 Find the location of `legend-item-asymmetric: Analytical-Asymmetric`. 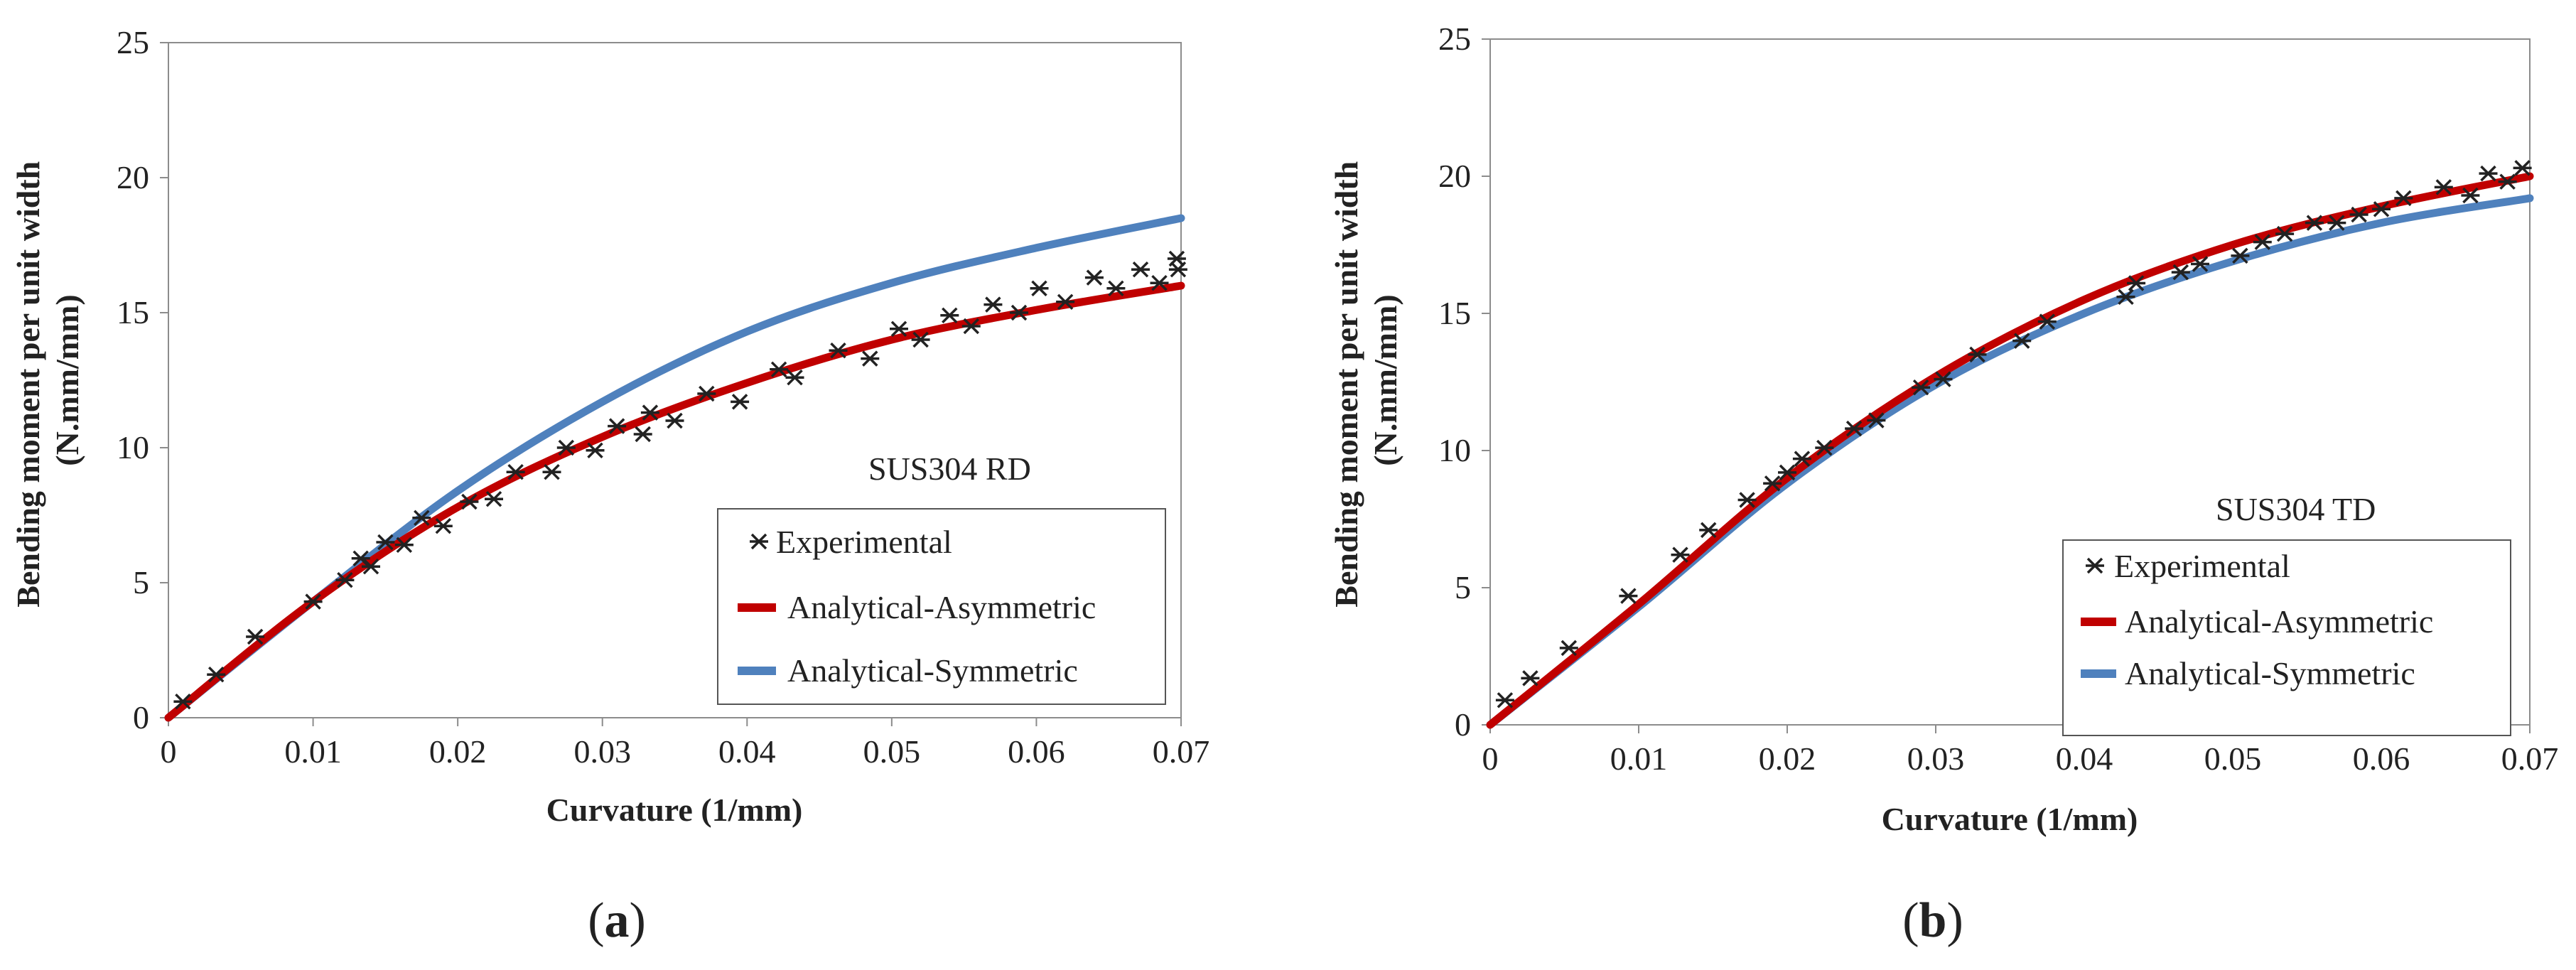

legend-item-asymmetric: Analytical-Asymmetric is located at coordinates (917, 607).